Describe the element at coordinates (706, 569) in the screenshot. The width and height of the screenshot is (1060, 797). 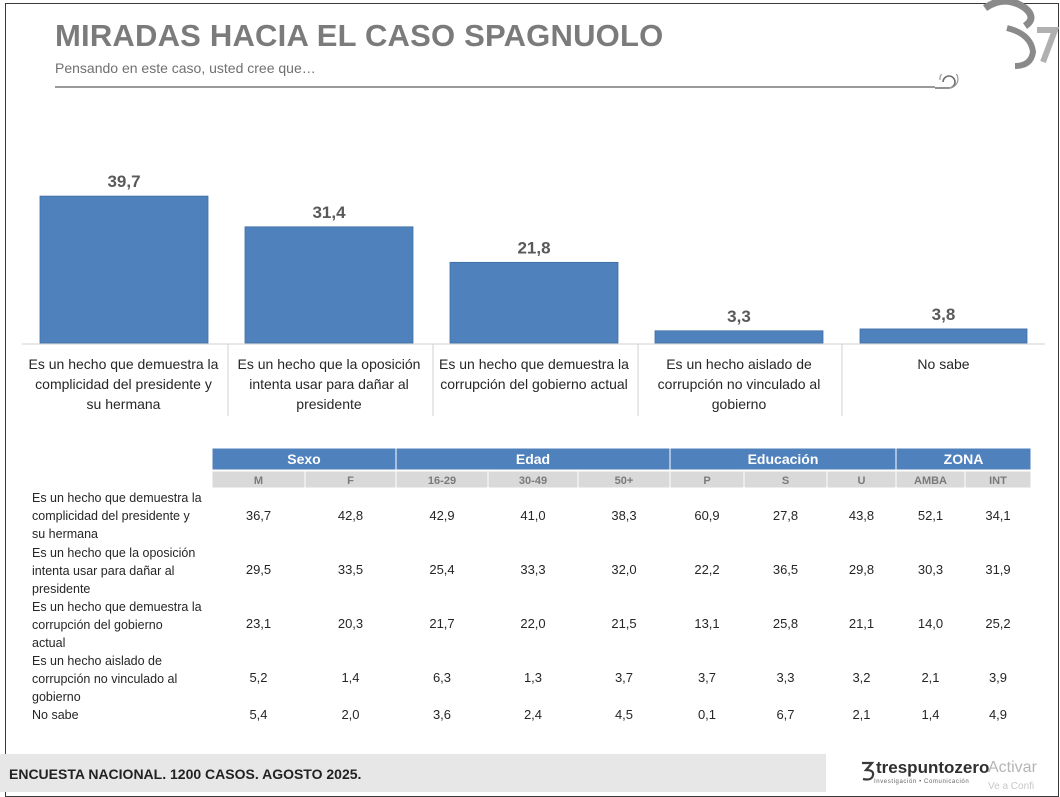
I see `table-cell: 22,2` at that location.